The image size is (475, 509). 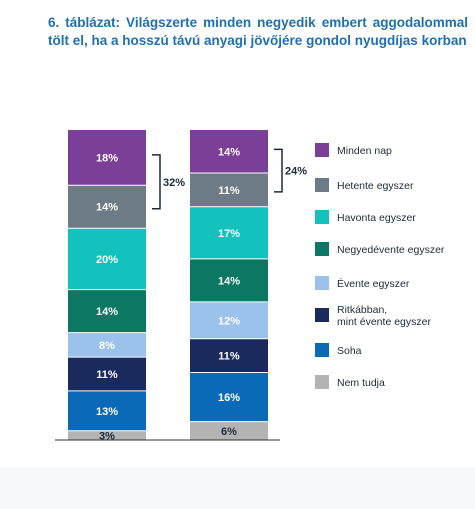 I want to click on data-label: 12%, so click(x=229, y=321).